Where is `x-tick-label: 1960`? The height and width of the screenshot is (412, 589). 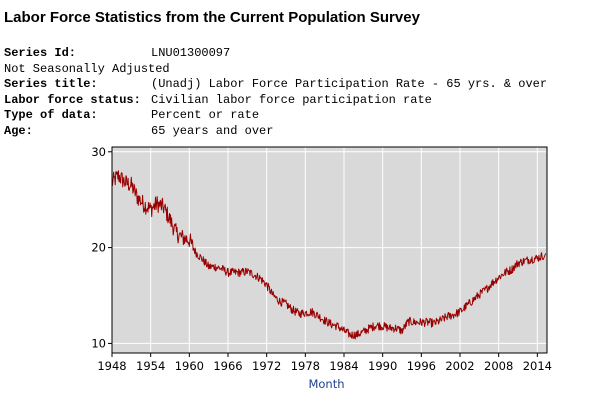 x-tick-label: 1960 is located at coordinates (189, 366).